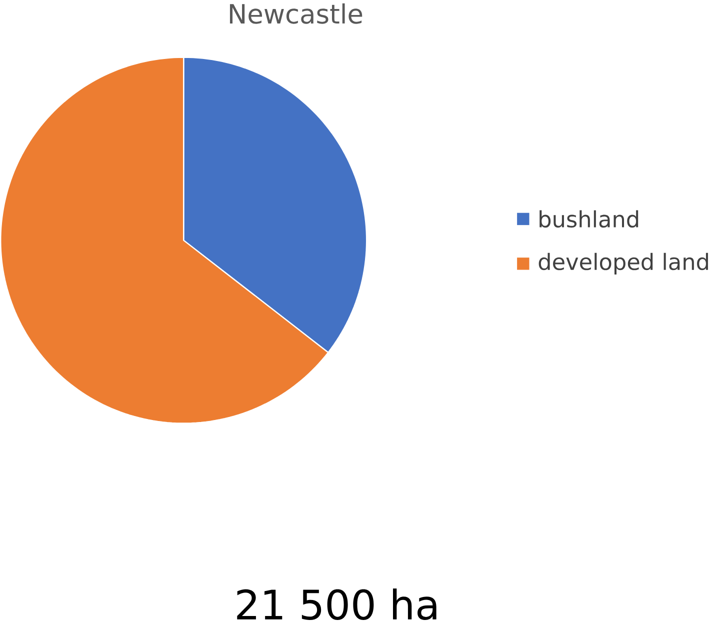  What do you see at coordinates (336, 604) in the screenshot?
I see `text: 21 500 ha` at bounding box center [336, 604].